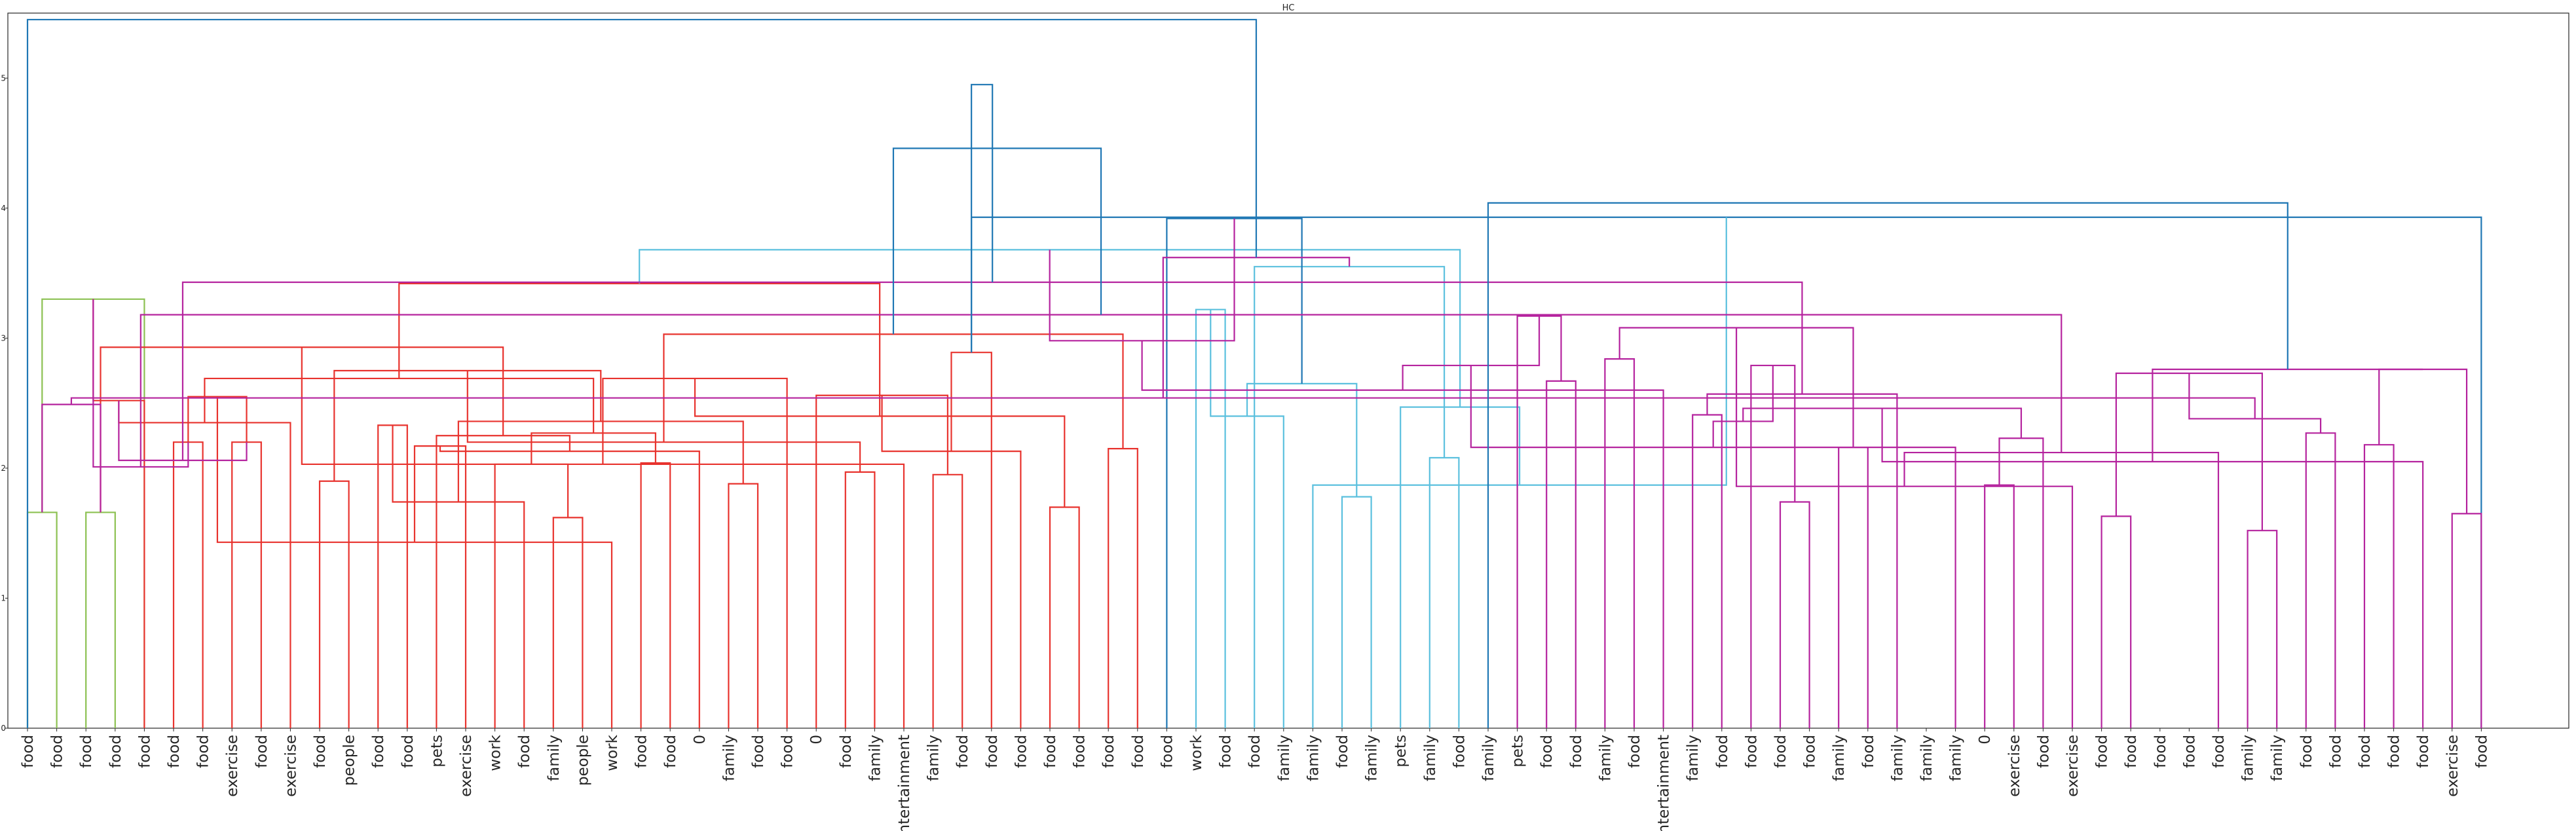  Describe the element at coordinates (582, 760) in the screenshot. I see `leaf-label: people` at that location.